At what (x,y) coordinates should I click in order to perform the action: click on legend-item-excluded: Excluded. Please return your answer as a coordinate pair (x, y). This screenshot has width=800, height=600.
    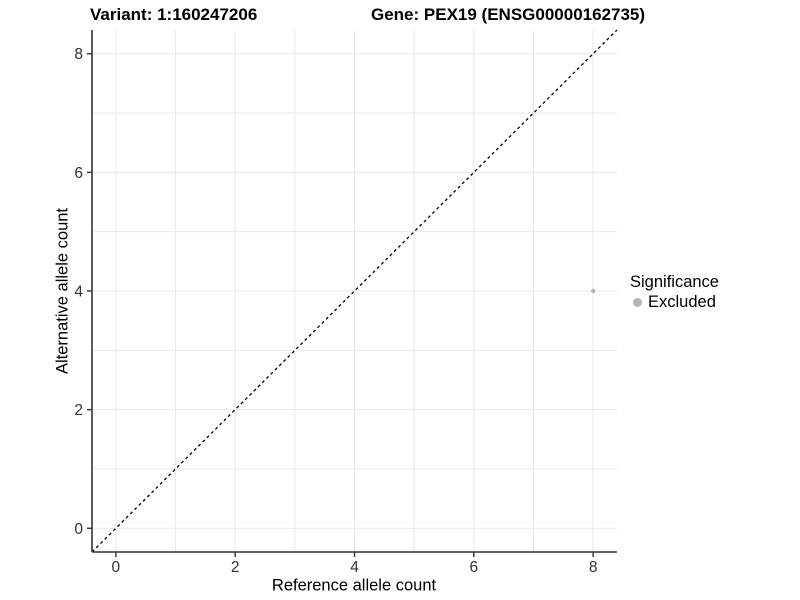
    Looking at the image, I should click on (674, 302).